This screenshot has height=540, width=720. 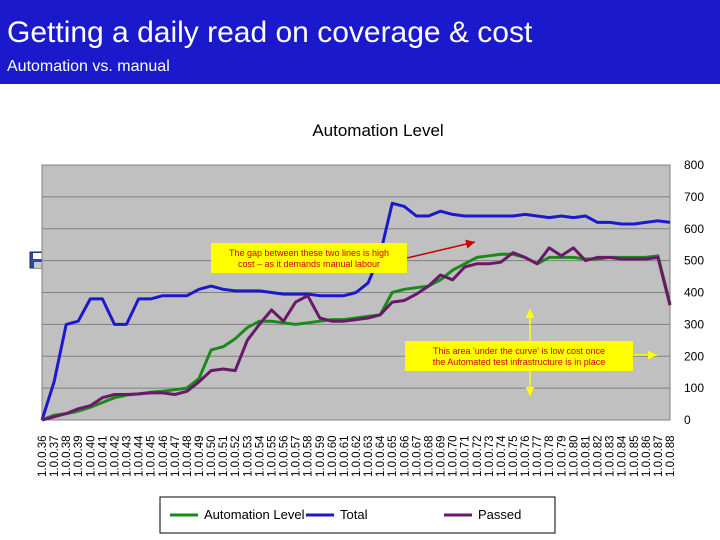 I want to click on x-tick-label: 1.0.0.57, so click(x=297, y=456).